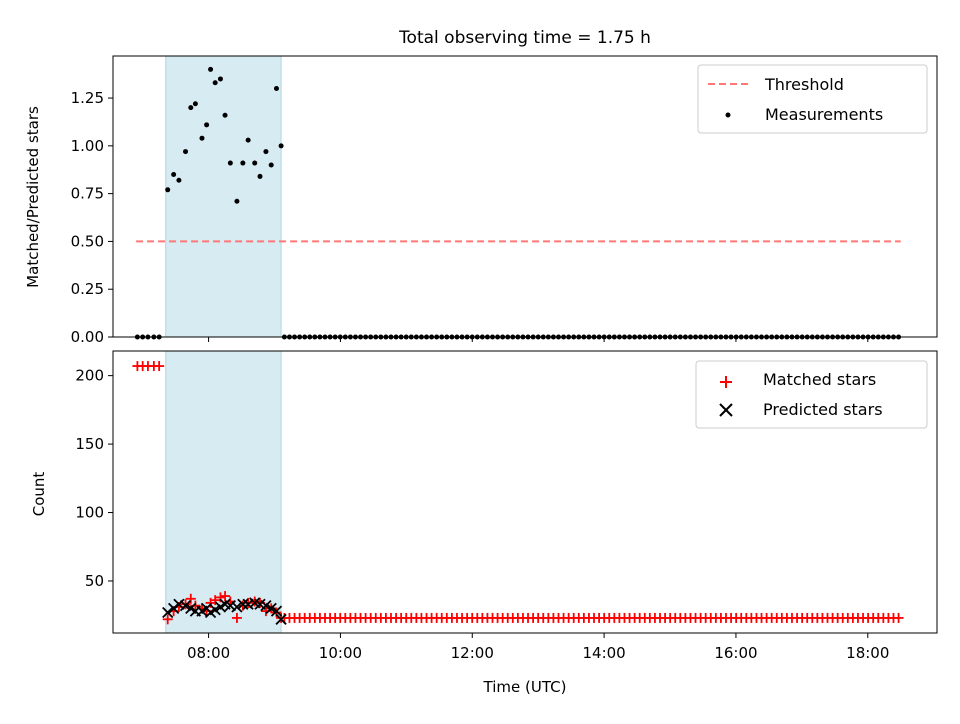 This screenshot has width=960, height=724. What do you see at coordinates (603, 653) in the screenshot?
I see `x-tick-label: 14:00` at bounding box center [603, 653].